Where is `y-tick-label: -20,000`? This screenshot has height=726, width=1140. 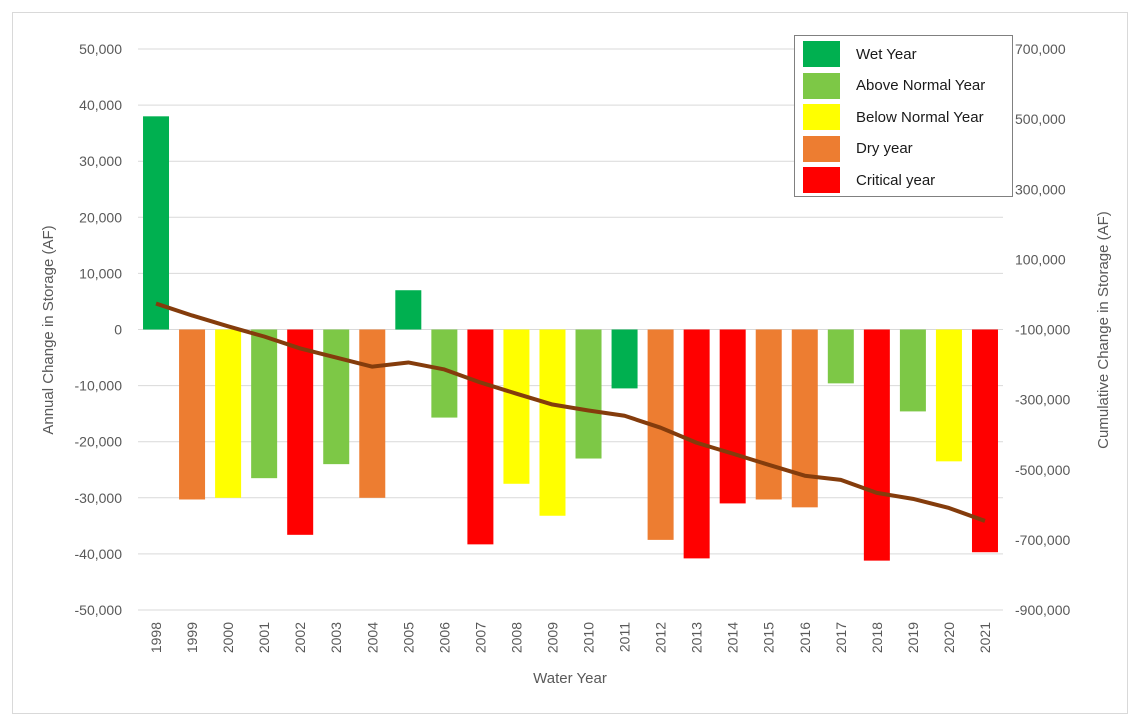 y-tick-label: -20,000 is located at coordinates (99, 442).